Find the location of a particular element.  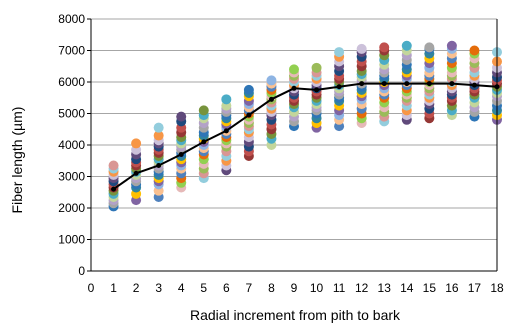

y-tick-label: 8000 is located at coordinates (71, 19).